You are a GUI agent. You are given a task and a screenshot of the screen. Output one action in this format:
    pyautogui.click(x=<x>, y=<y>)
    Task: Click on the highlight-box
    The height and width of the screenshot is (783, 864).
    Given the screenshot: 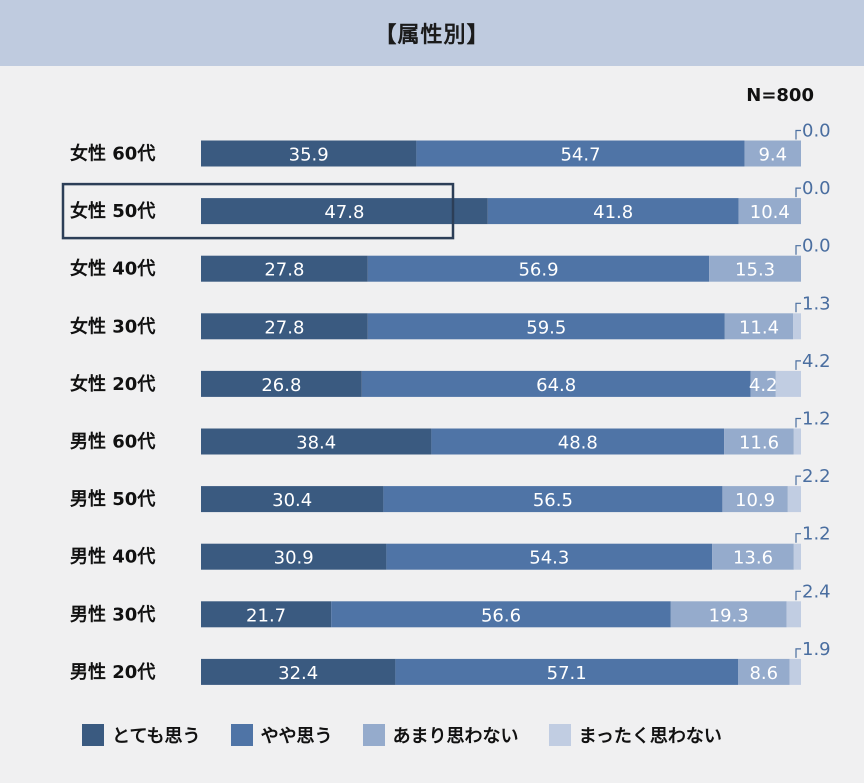 What is the action you would take?
    pyautogui.click(x=258, y=211)
    